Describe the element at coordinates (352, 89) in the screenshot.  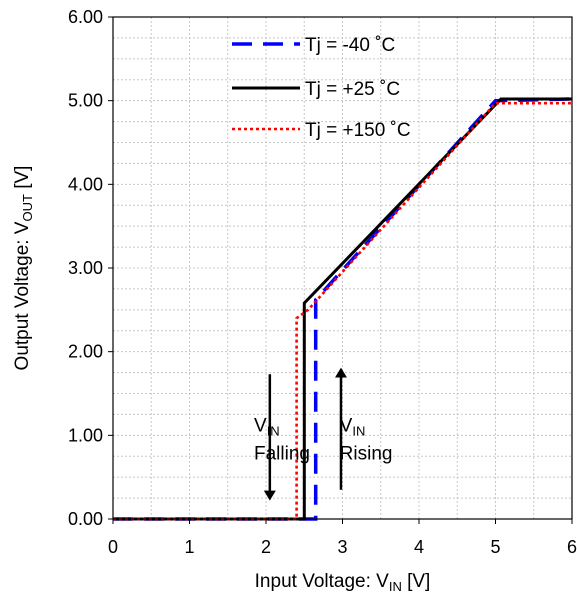
I see `legend-label-1: Tj = +25 ˚C` at that location.